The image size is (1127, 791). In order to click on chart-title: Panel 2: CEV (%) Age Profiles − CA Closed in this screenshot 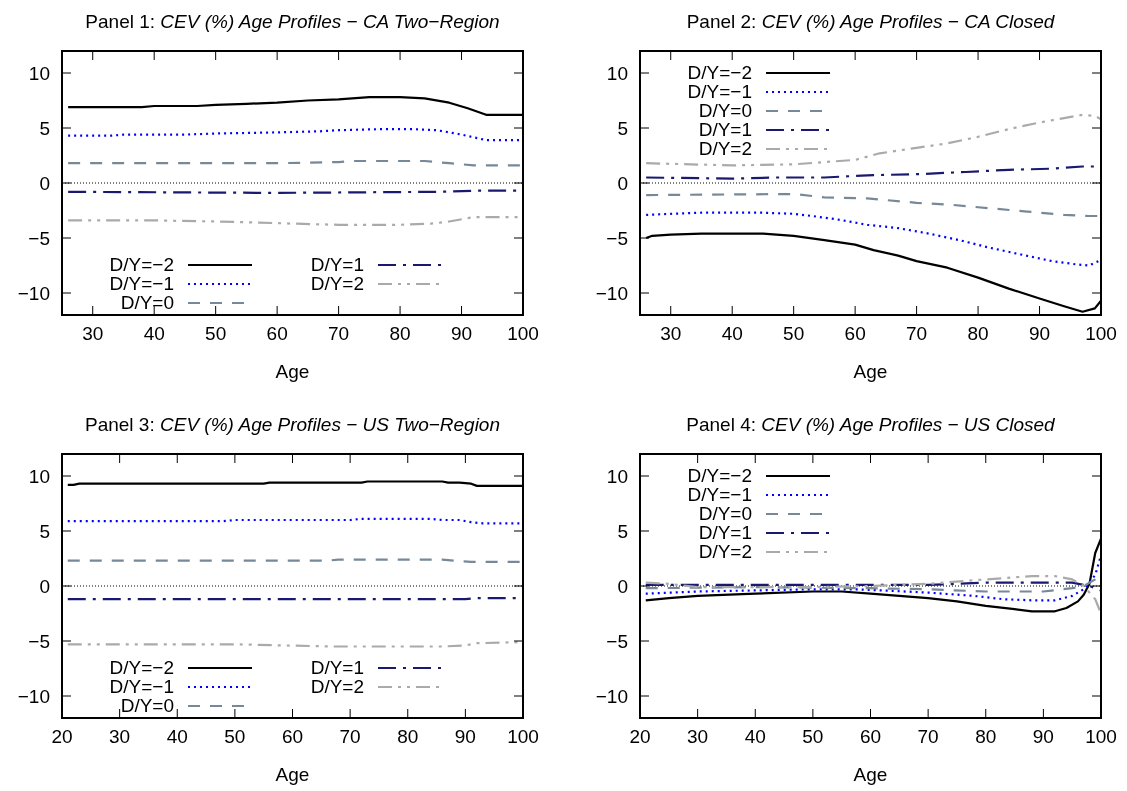, I will do `click(871, 21)`.